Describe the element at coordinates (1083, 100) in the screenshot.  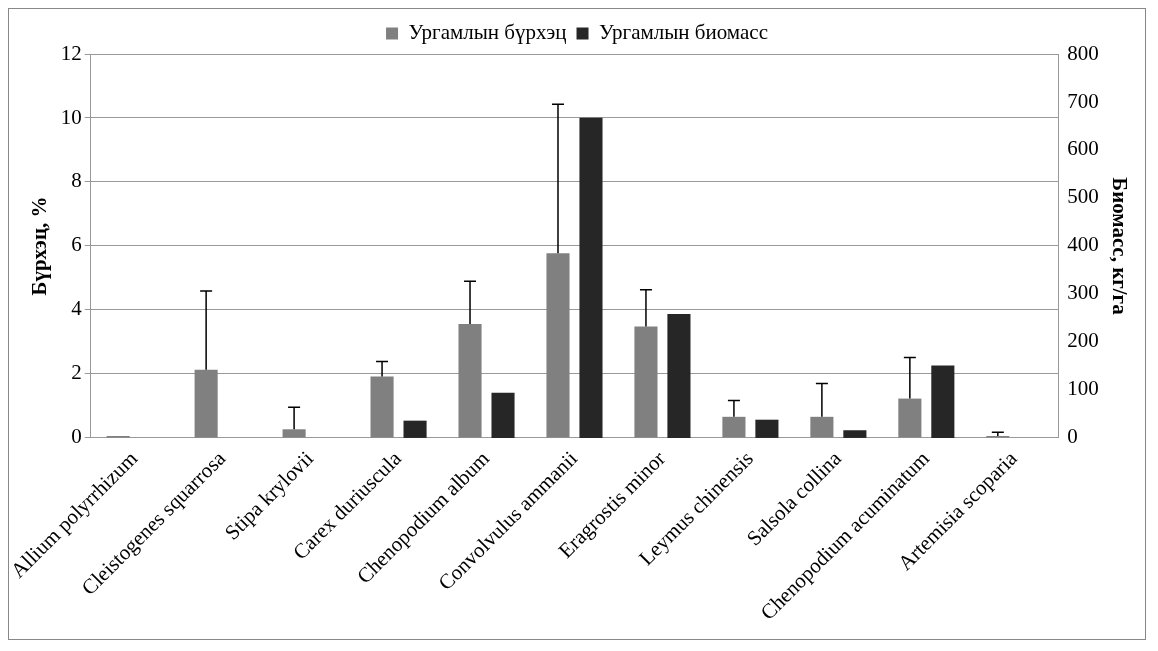
I see `y2-tick-label: 700` at that location.